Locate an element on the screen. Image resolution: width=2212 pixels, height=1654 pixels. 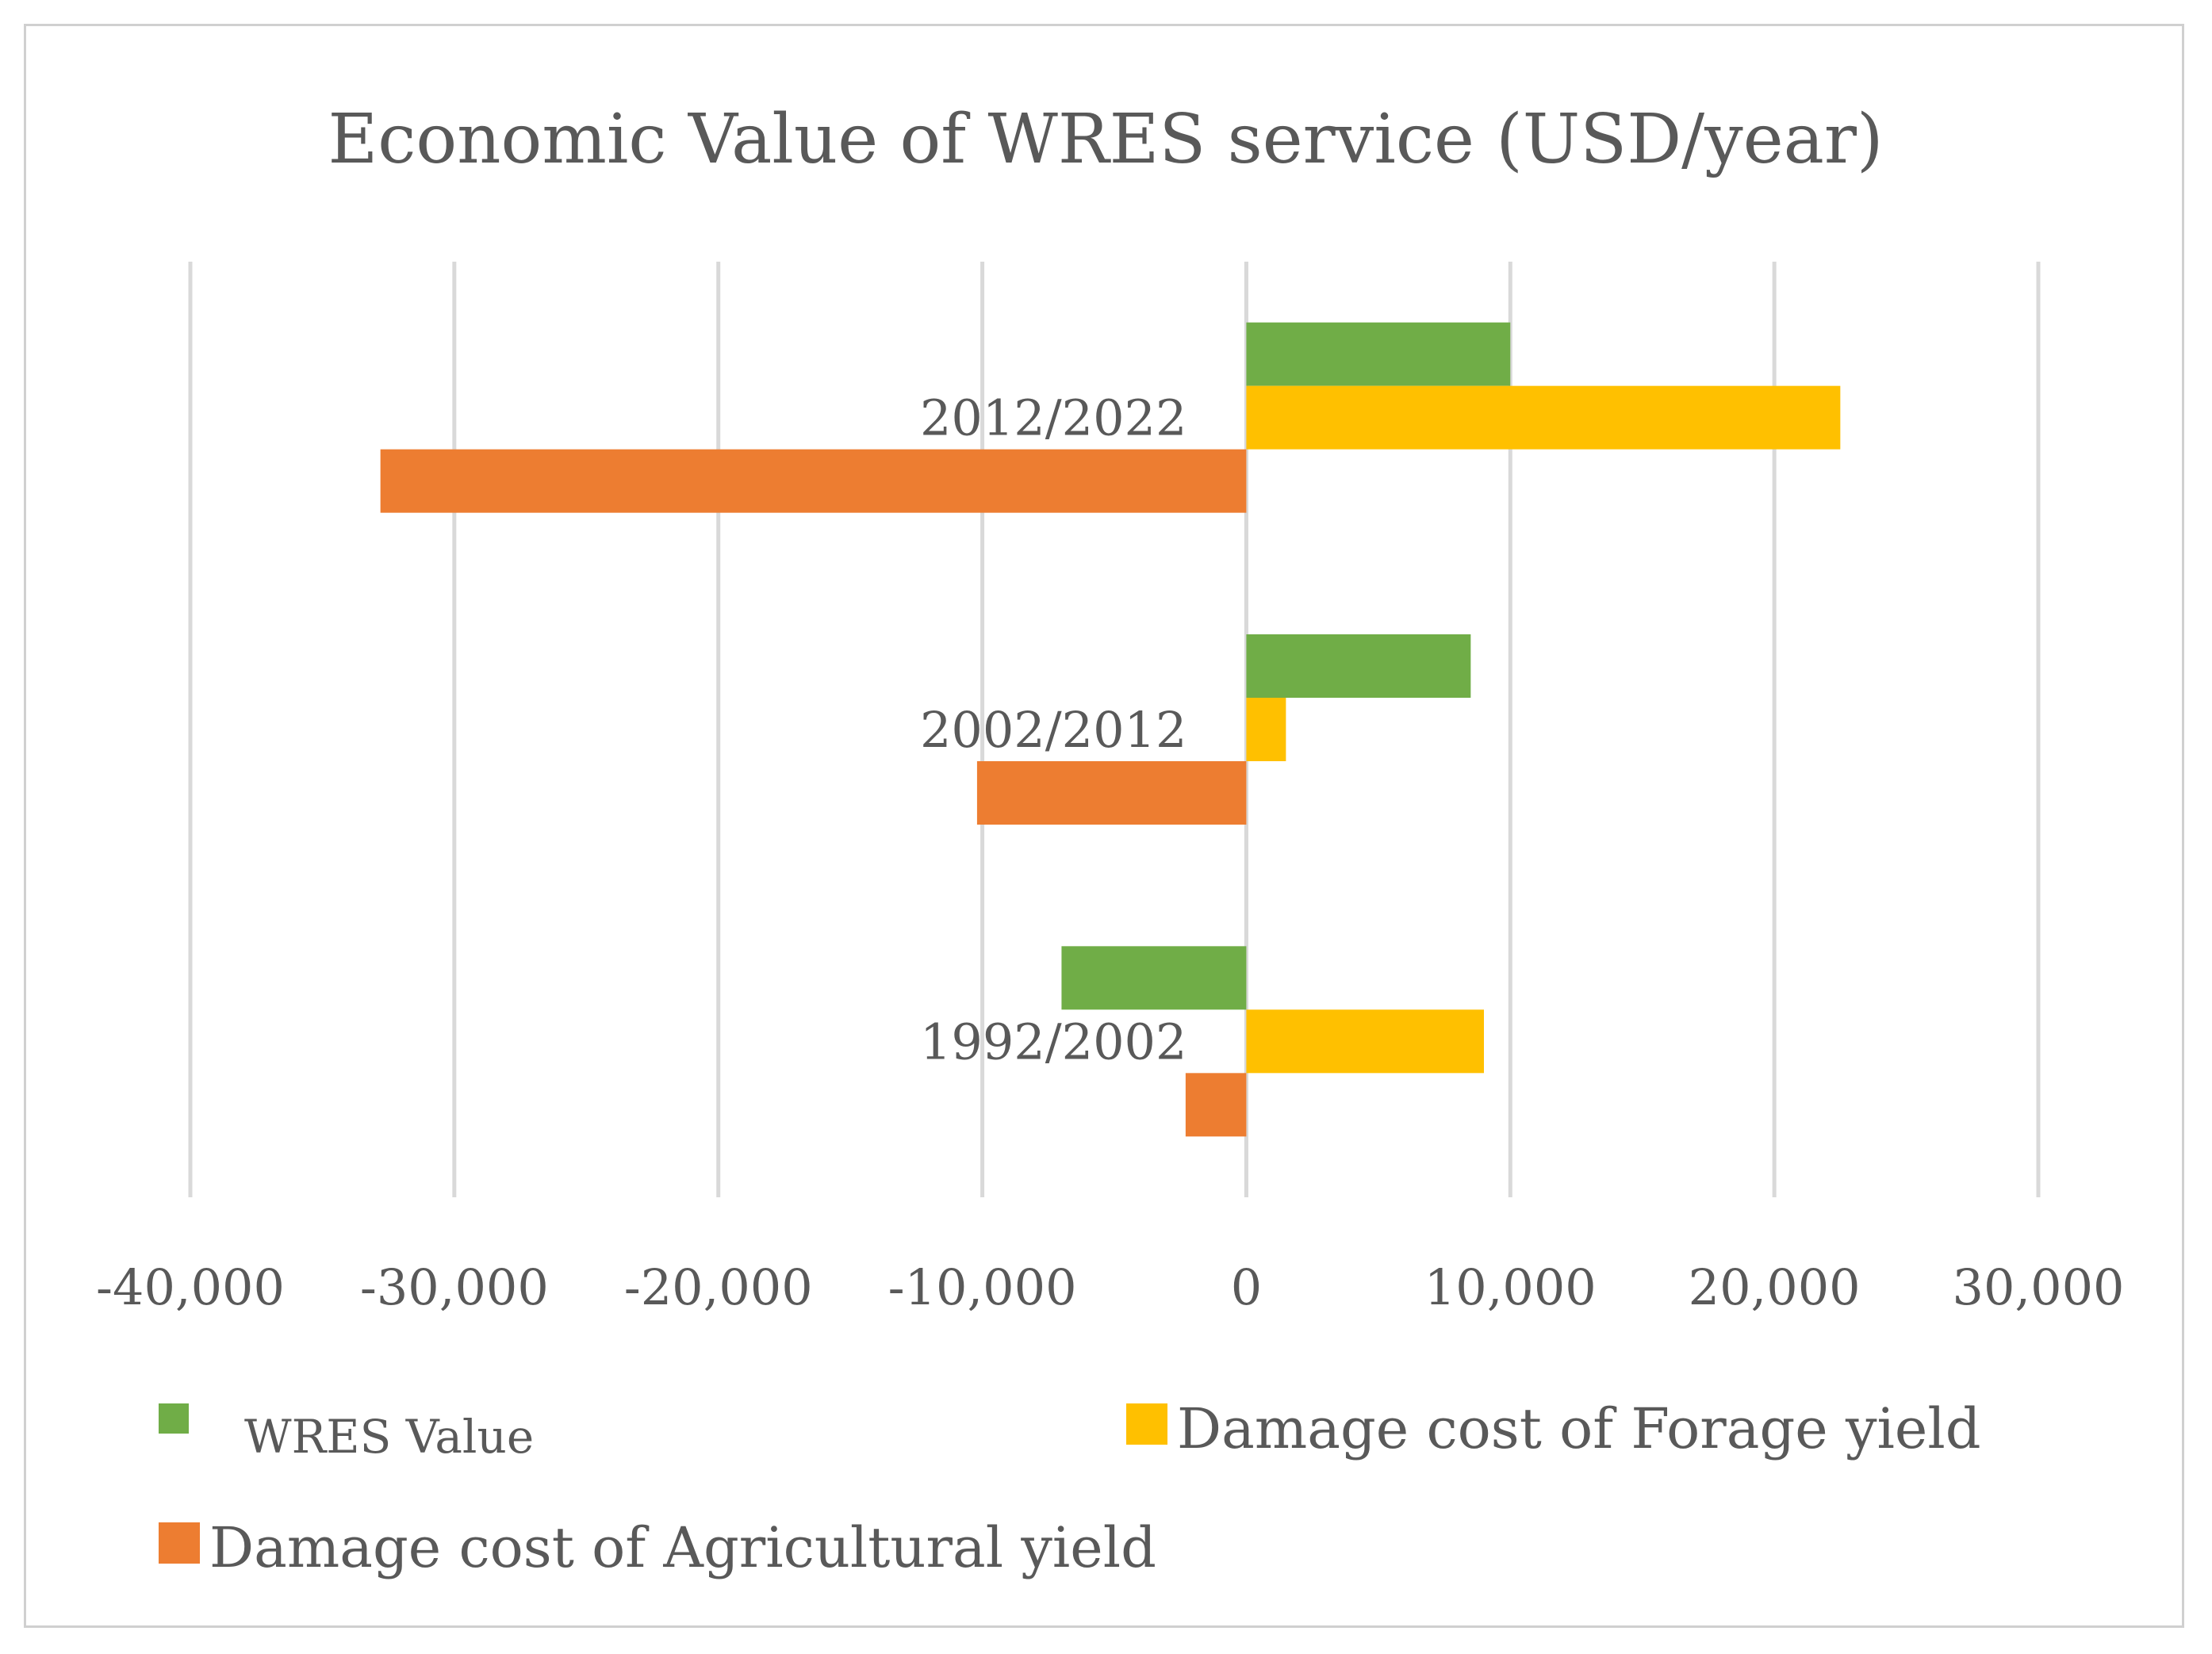
x-tick-label: -30,000 is located at coordinates (454, 1287).